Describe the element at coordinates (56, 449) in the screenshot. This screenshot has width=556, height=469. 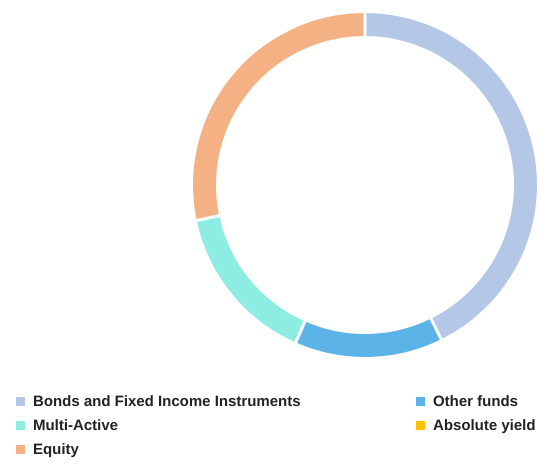
I see `legend-label: Equity` at that location.